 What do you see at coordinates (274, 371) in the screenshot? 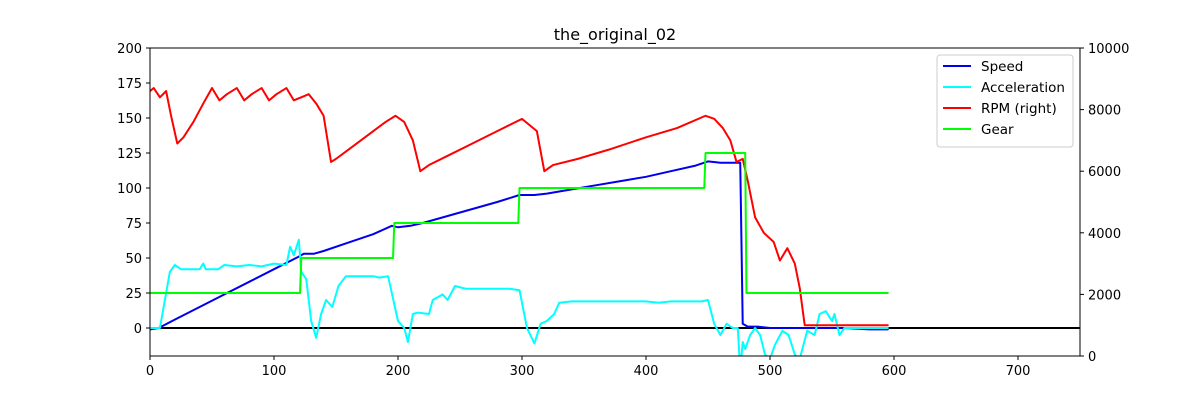
I see `x-tick-label: 100` at bounding box center [274, 371].